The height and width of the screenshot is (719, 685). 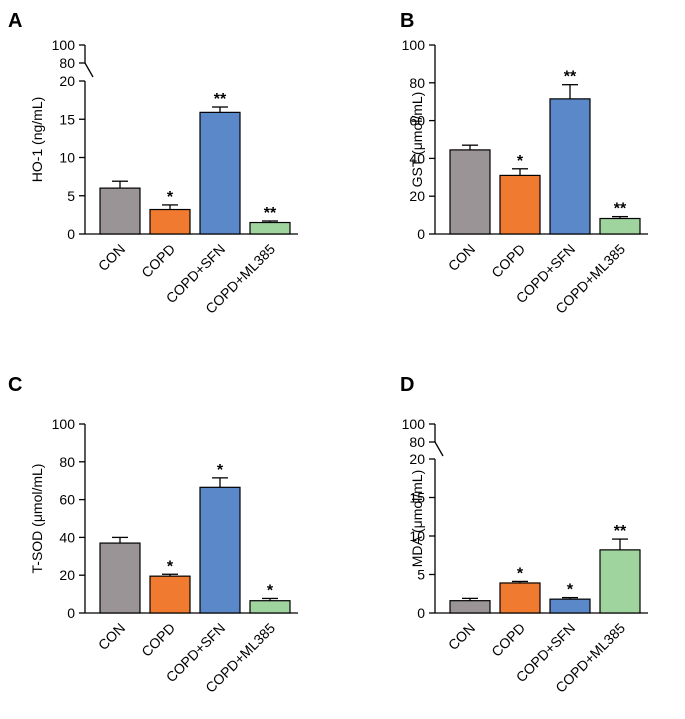 What do you see at coordinates (407, 385) in the screenshot?
I see `panel-letter: D` at bounding box center [407, 385].